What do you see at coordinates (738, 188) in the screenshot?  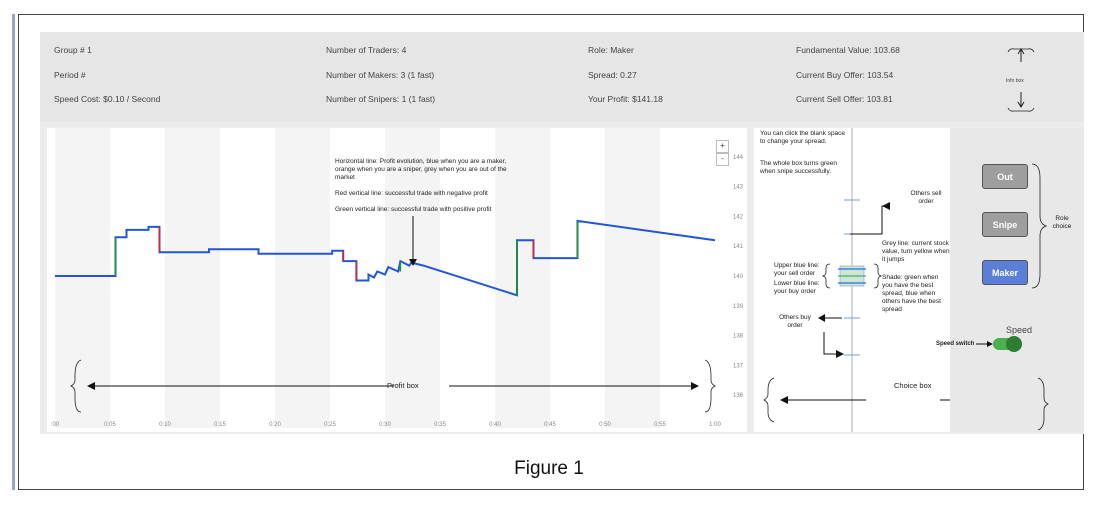 I see `y-tick-label: 143` at bounding box center [738, 188].